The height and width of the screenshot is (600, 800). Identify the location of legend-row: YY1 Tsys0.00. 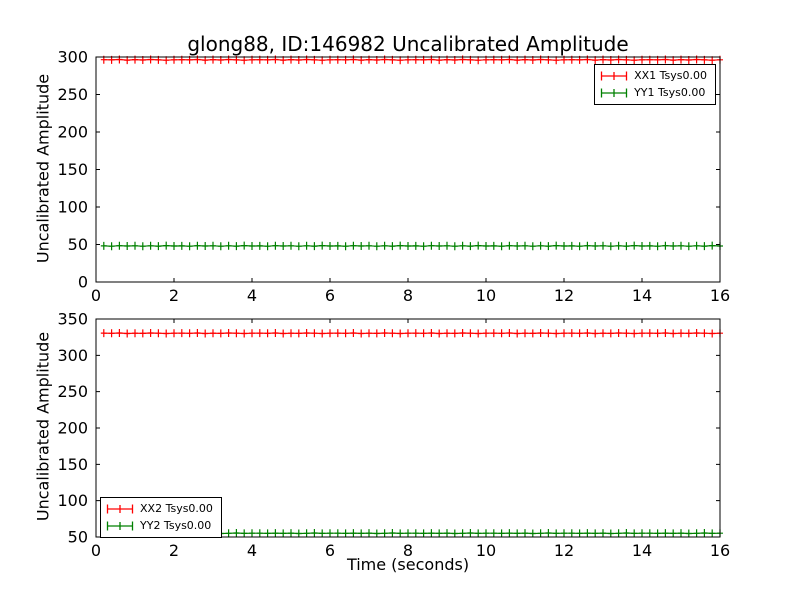
(653, 93).